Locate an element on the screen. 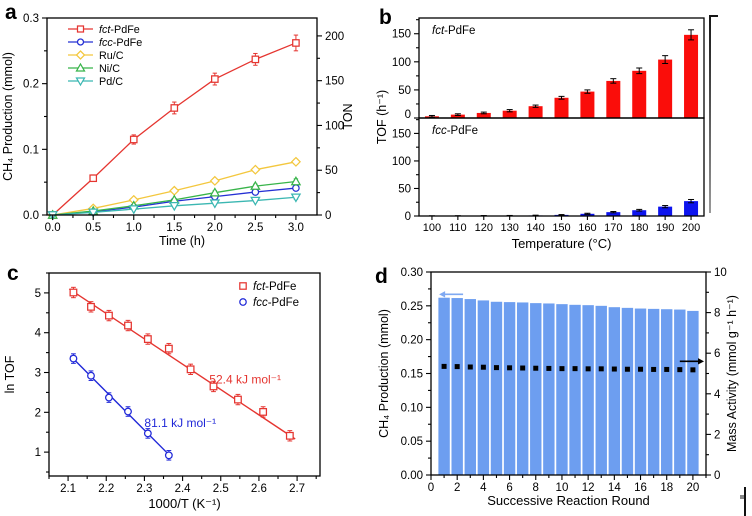 This screenshot has height=516, width=752. text-shape: 0.0 is located at coordinates (53, 228).